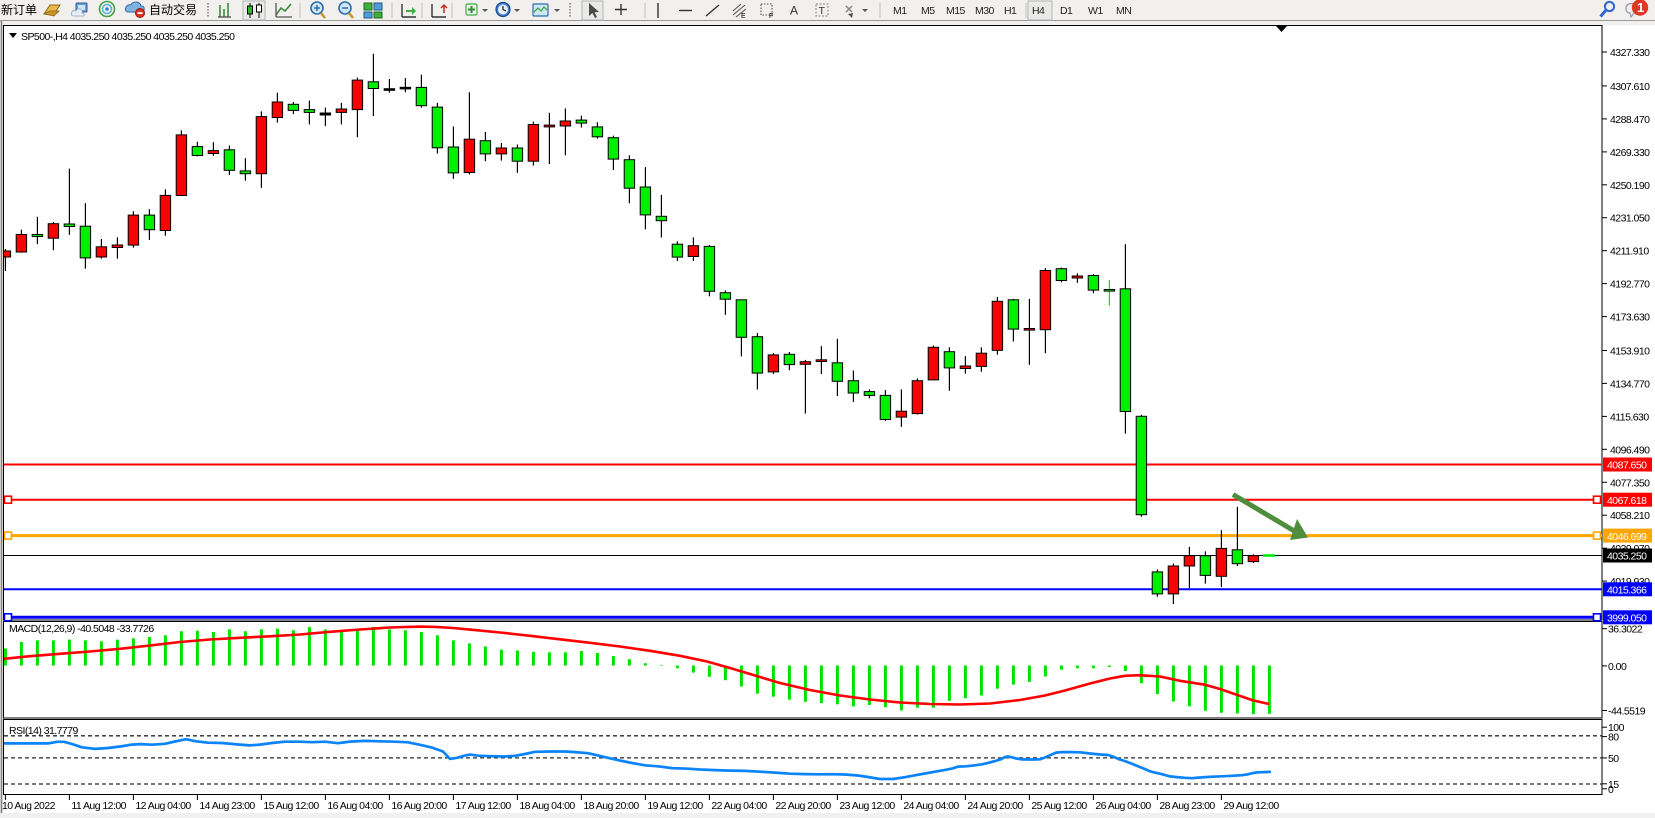  Describe the element at coordinates (29, 806) in the screenshot. I see `svg-text: 10 Aug 2022` at that location.